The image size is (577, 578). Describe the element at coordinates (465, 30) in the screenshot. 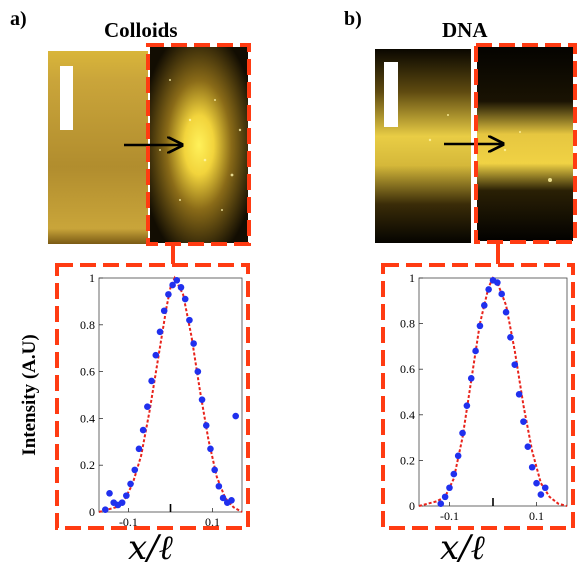

I see `panel-b-title: DNA` at that location.